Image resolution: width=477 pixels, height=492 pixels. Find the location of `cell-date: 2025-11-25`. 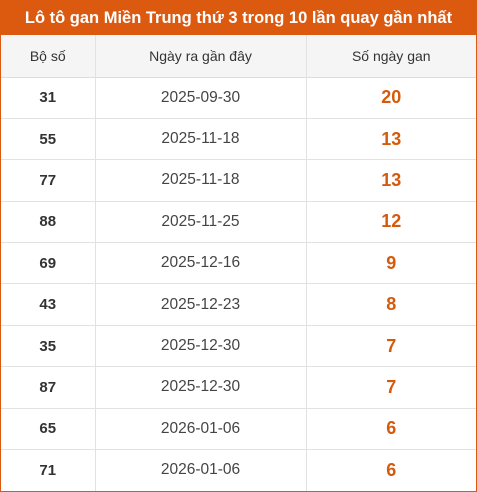

cell-date: 2025-11-25 is located at coordinates (200, 222).